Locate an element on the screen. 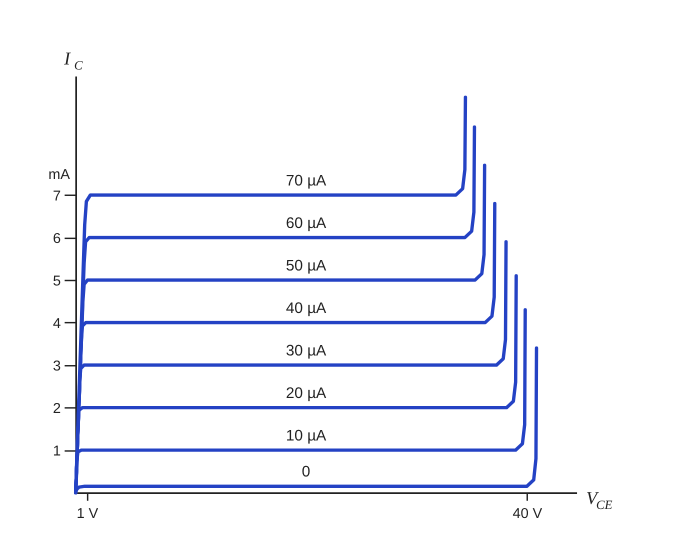 This screenshot has height=560, width=680. series-label: 30 µA is located at coordinates (307, 351).